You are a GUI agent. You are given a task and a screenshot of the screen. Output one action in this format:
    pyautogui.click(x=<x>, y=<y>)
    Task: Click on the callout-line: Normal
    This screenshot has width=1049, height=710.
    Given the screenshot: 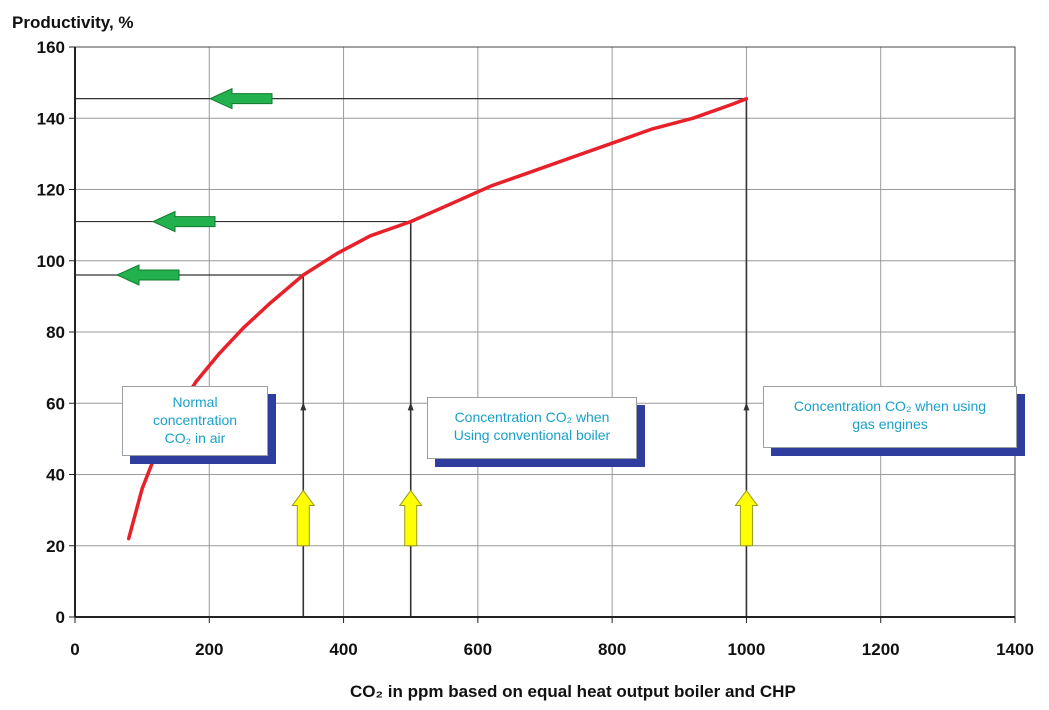 What is the action you would take?
    pyautogui.click(x=195, y=402)
    